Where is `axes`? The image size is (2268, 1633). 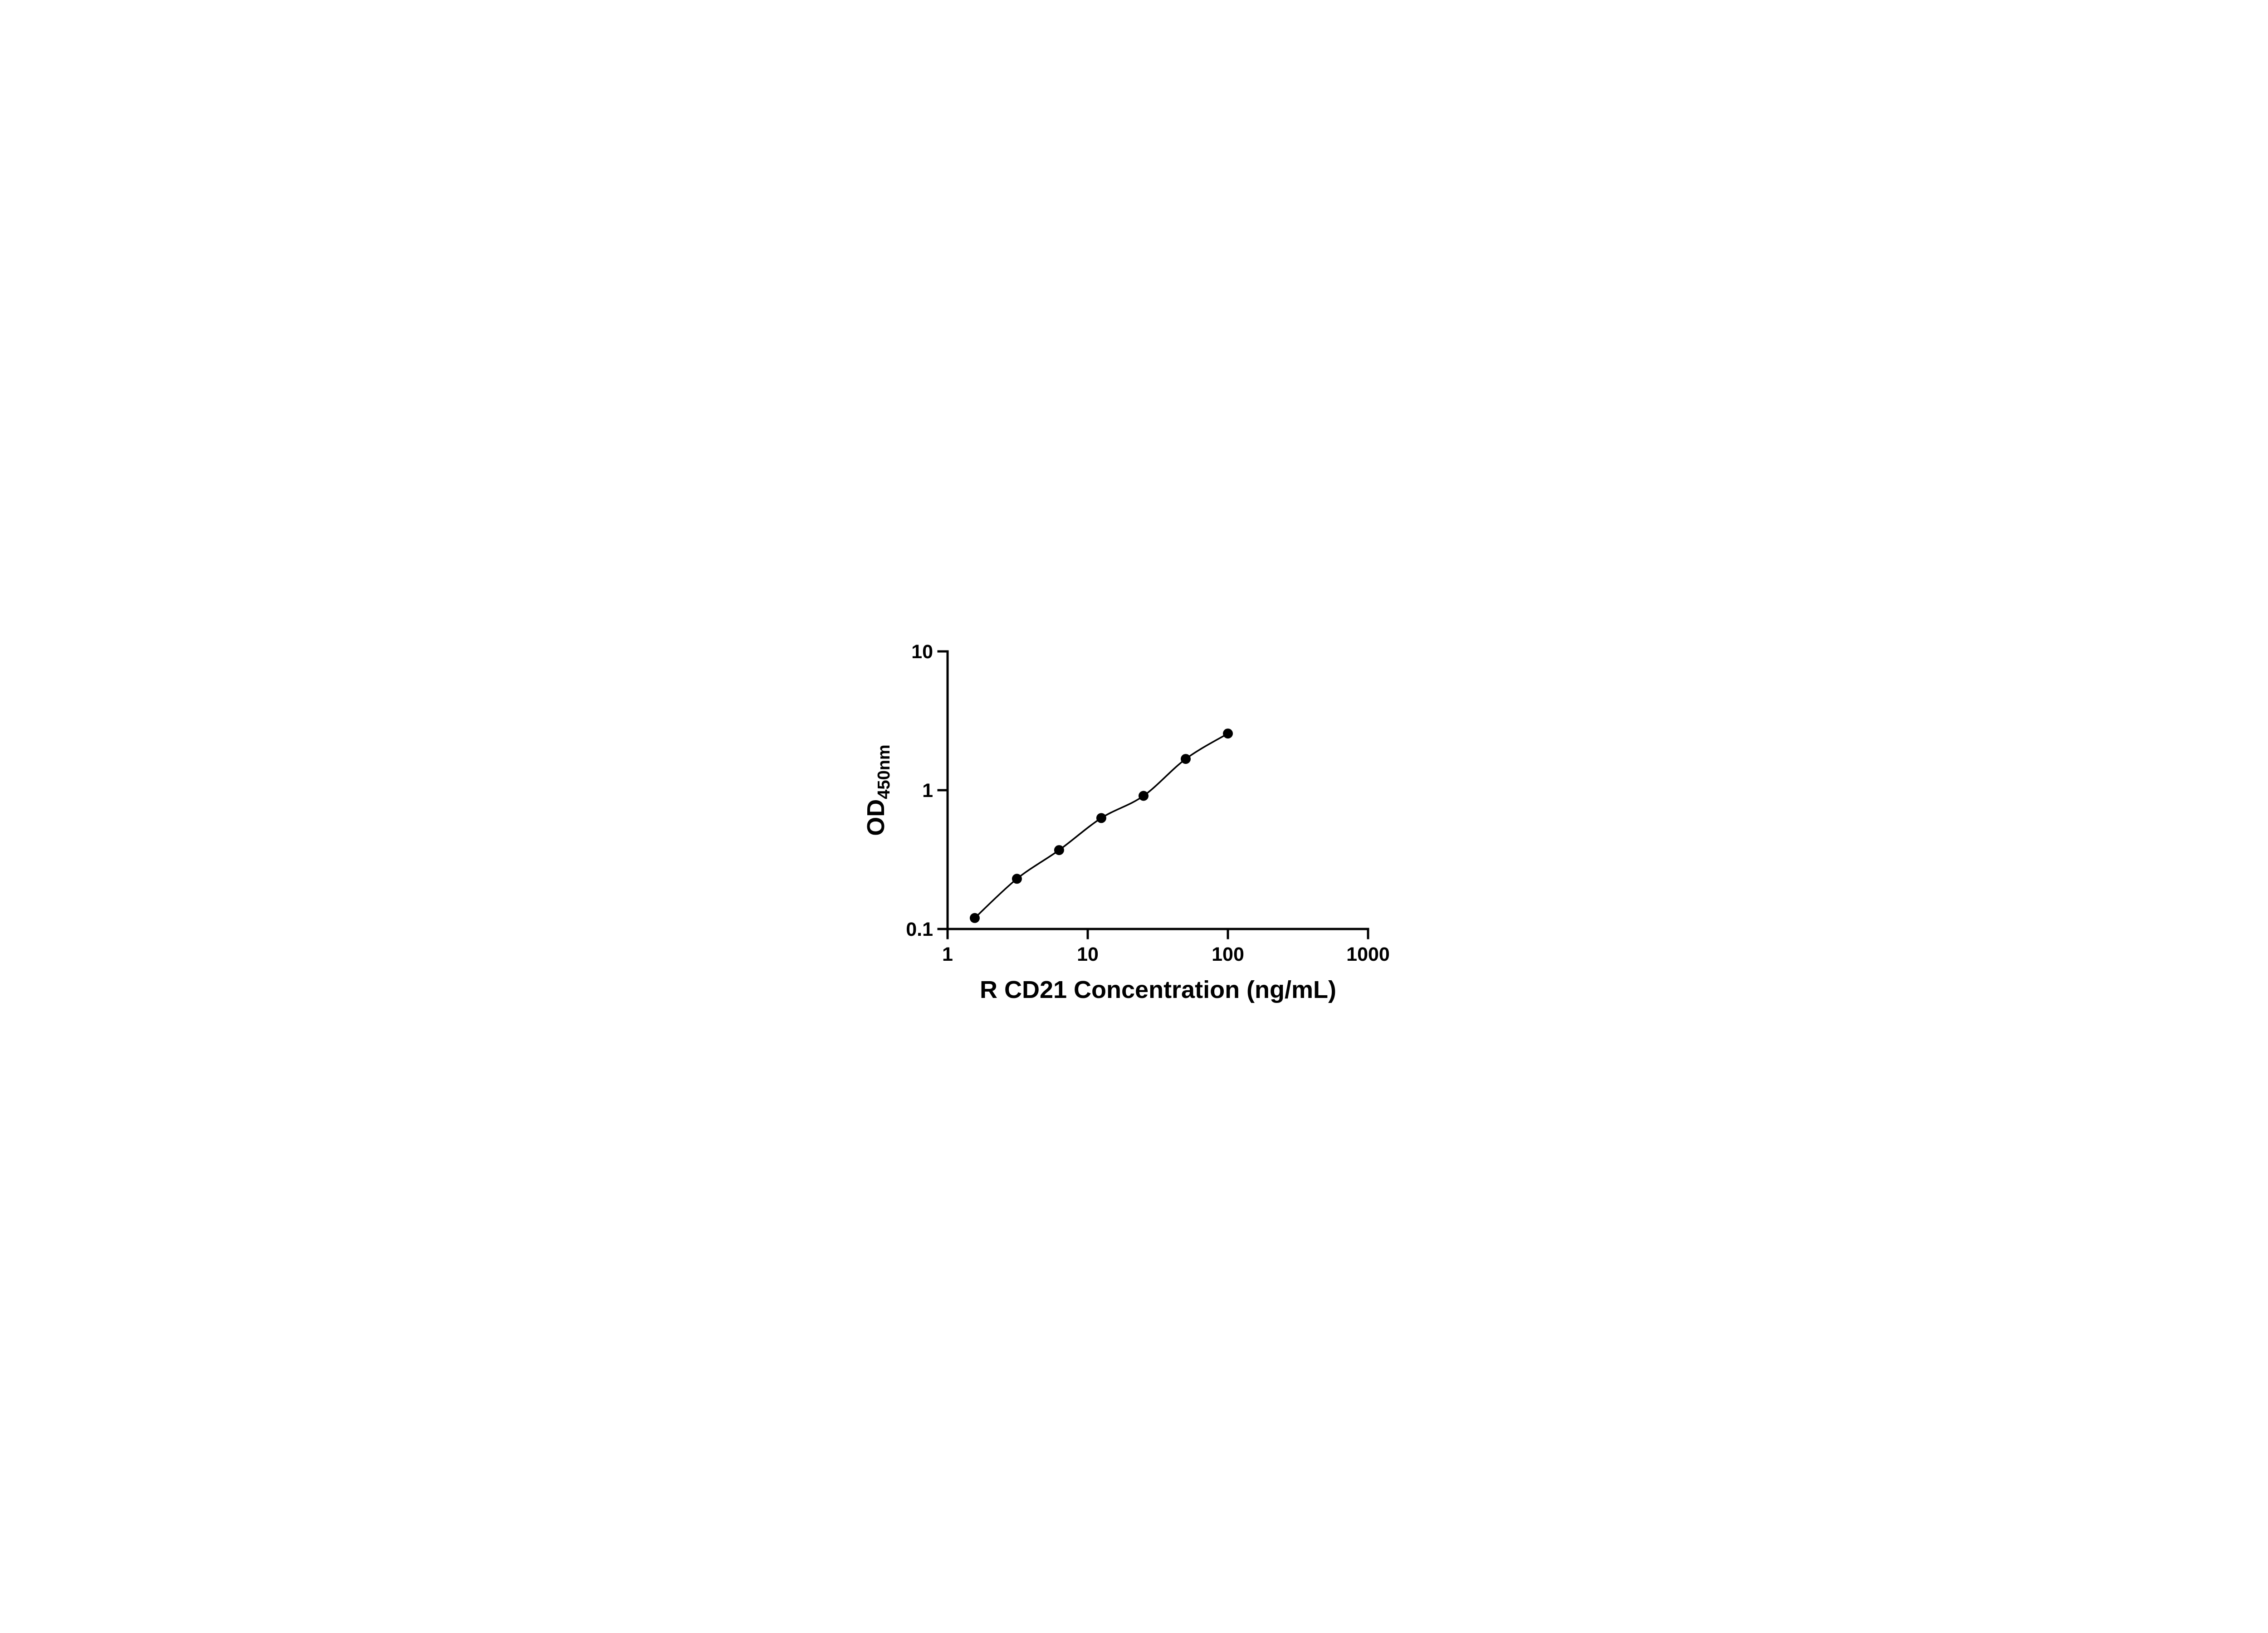 axes is located at coordinates (1157, 790).